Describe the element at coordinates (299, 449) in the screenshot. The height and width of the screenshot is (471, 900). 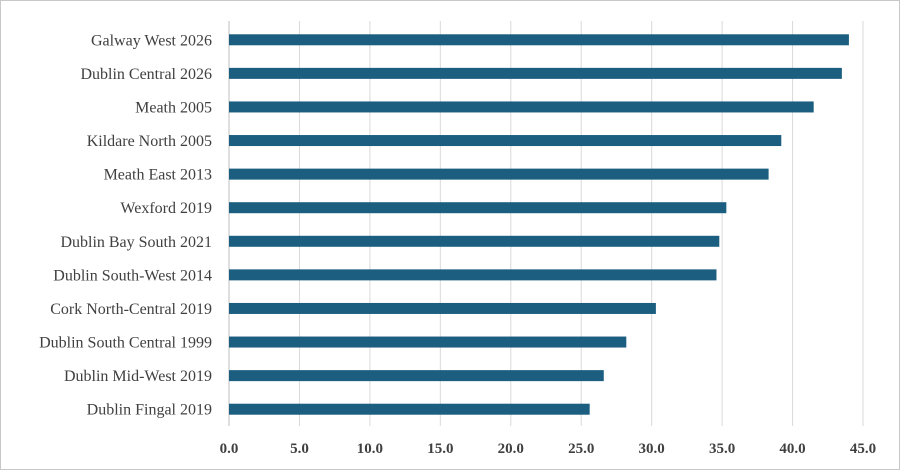
I see `x-tick-label: 5.0` at that location.